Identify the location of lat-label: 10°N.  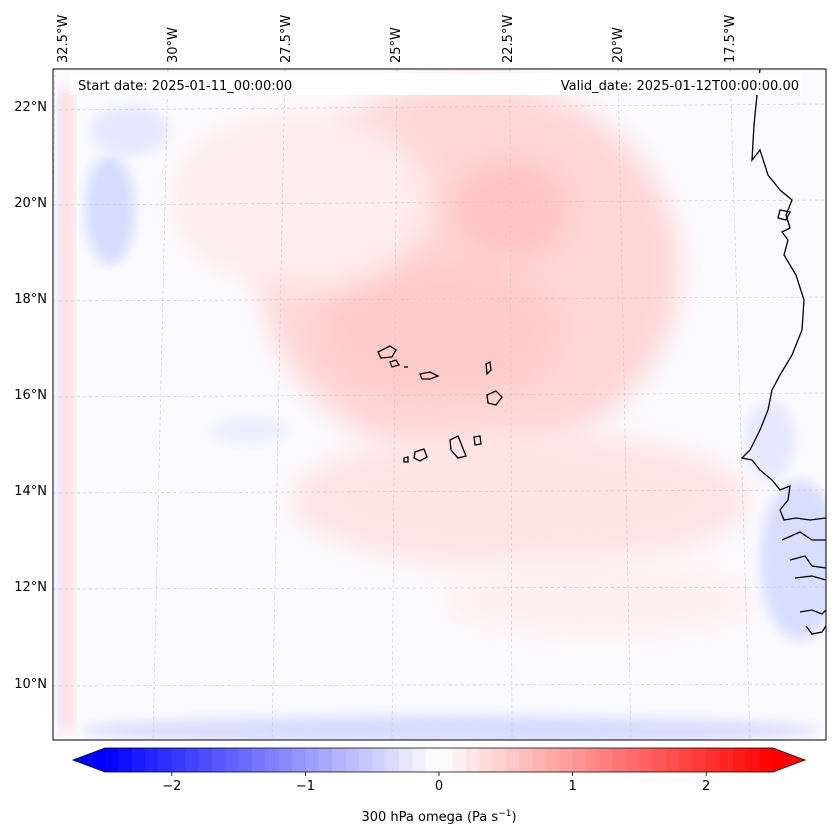
(30, 684).